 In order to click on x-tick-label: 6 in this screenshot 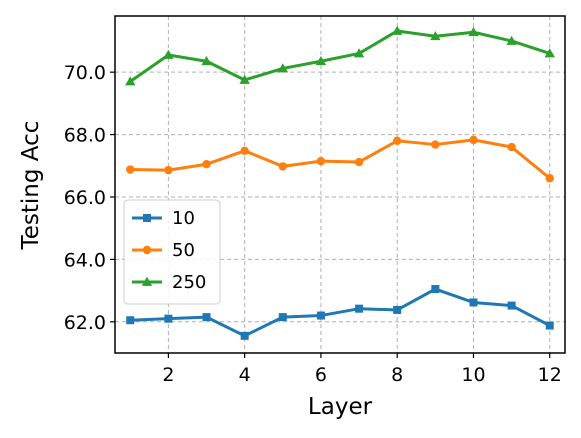, I will do `click(321, 375)`.